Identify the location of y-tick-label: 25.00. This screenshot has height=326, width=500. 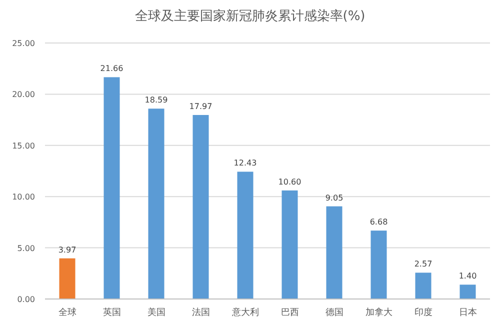
(23, 43).